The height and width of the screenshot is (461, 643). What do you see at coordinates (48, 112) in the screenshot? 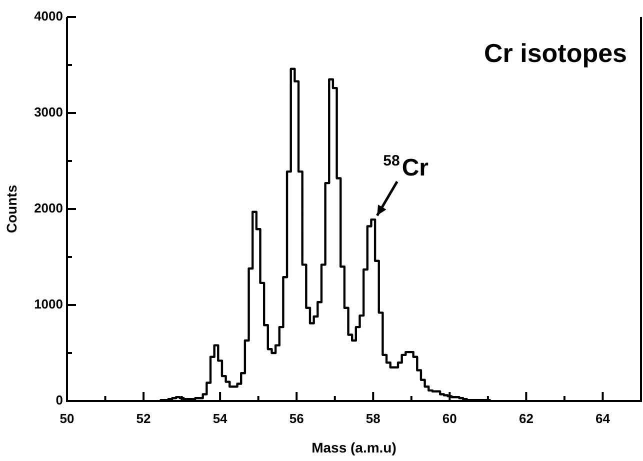
I see `y-tick-label: 3000` at bounding box center [48, 112].